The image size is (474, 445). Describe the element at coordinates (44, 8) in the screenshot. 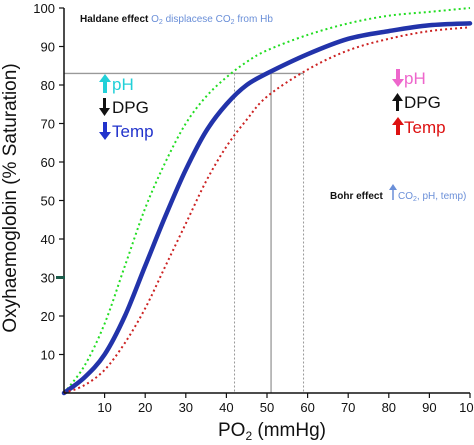

I see `y-tick-label: 100` at that location.